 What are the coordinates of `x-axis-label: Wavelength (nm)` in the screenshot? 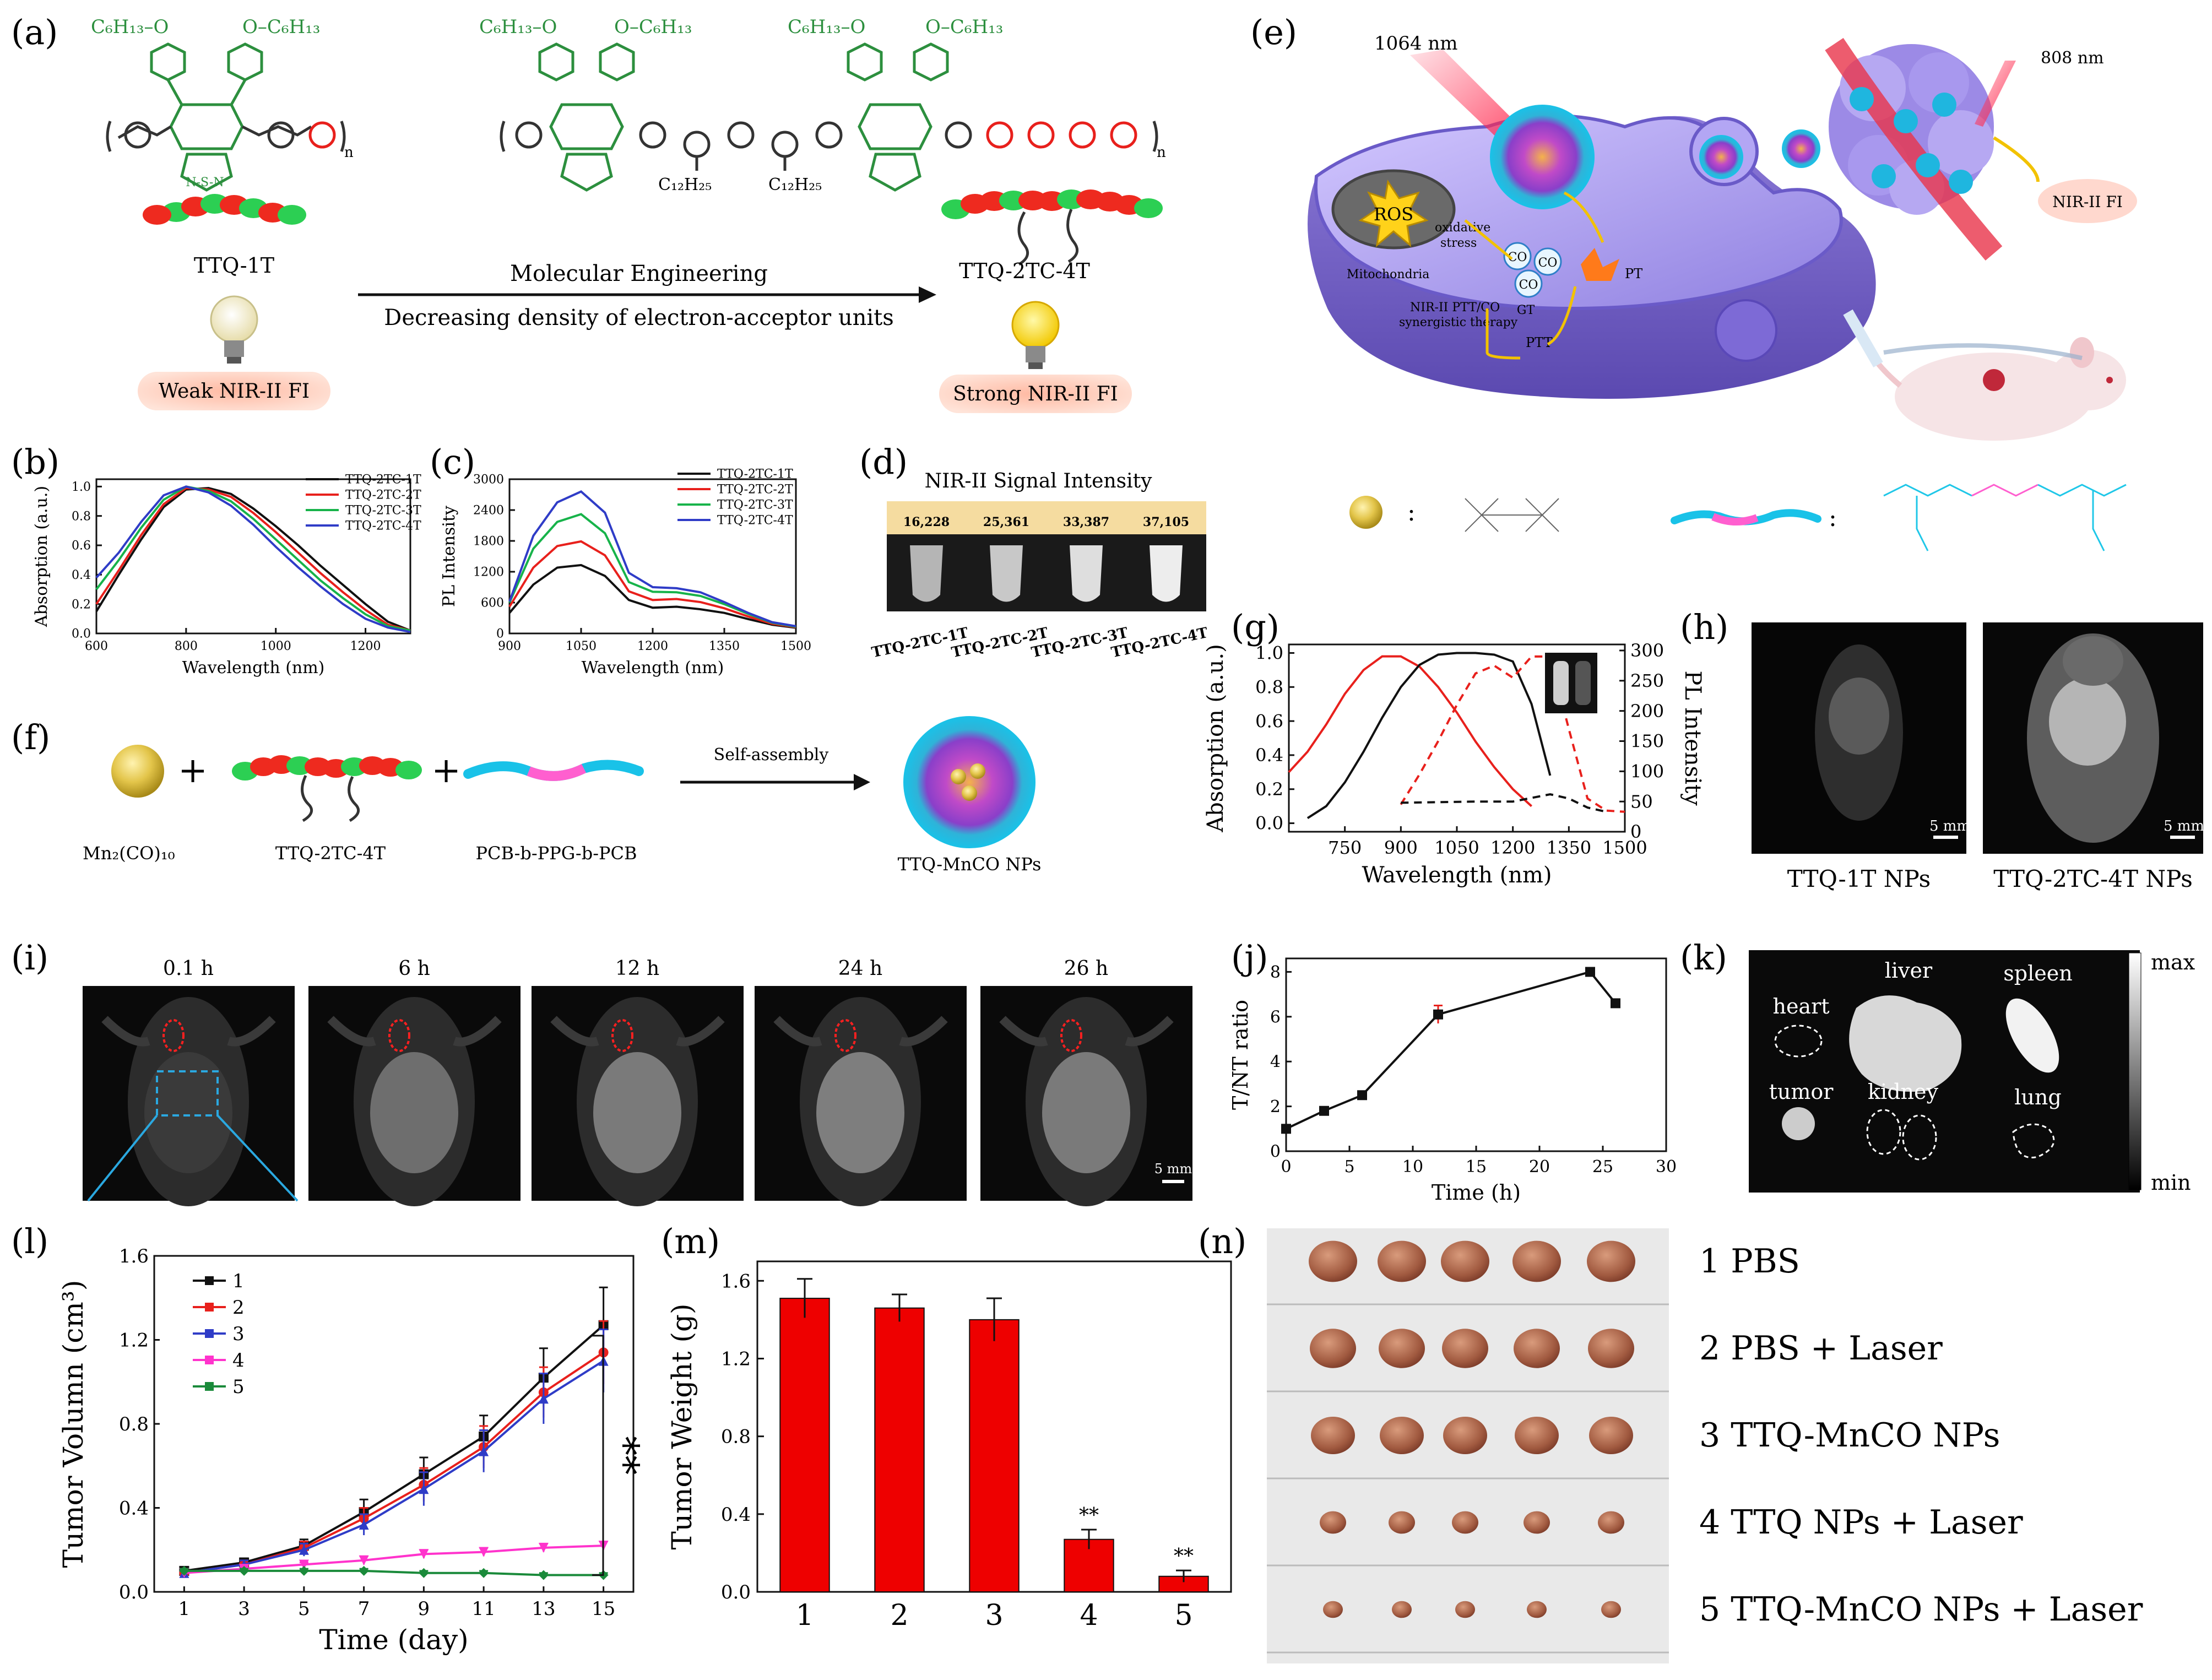 It's located at (253, 668).